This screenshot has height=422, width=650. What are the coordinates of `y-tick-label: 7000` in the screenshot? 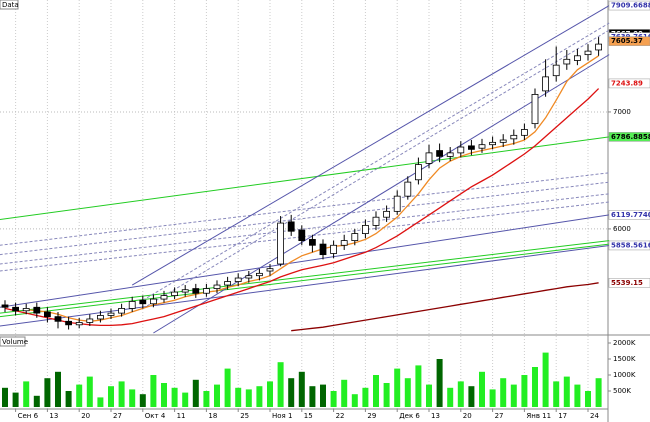 It's located at (622, 112).